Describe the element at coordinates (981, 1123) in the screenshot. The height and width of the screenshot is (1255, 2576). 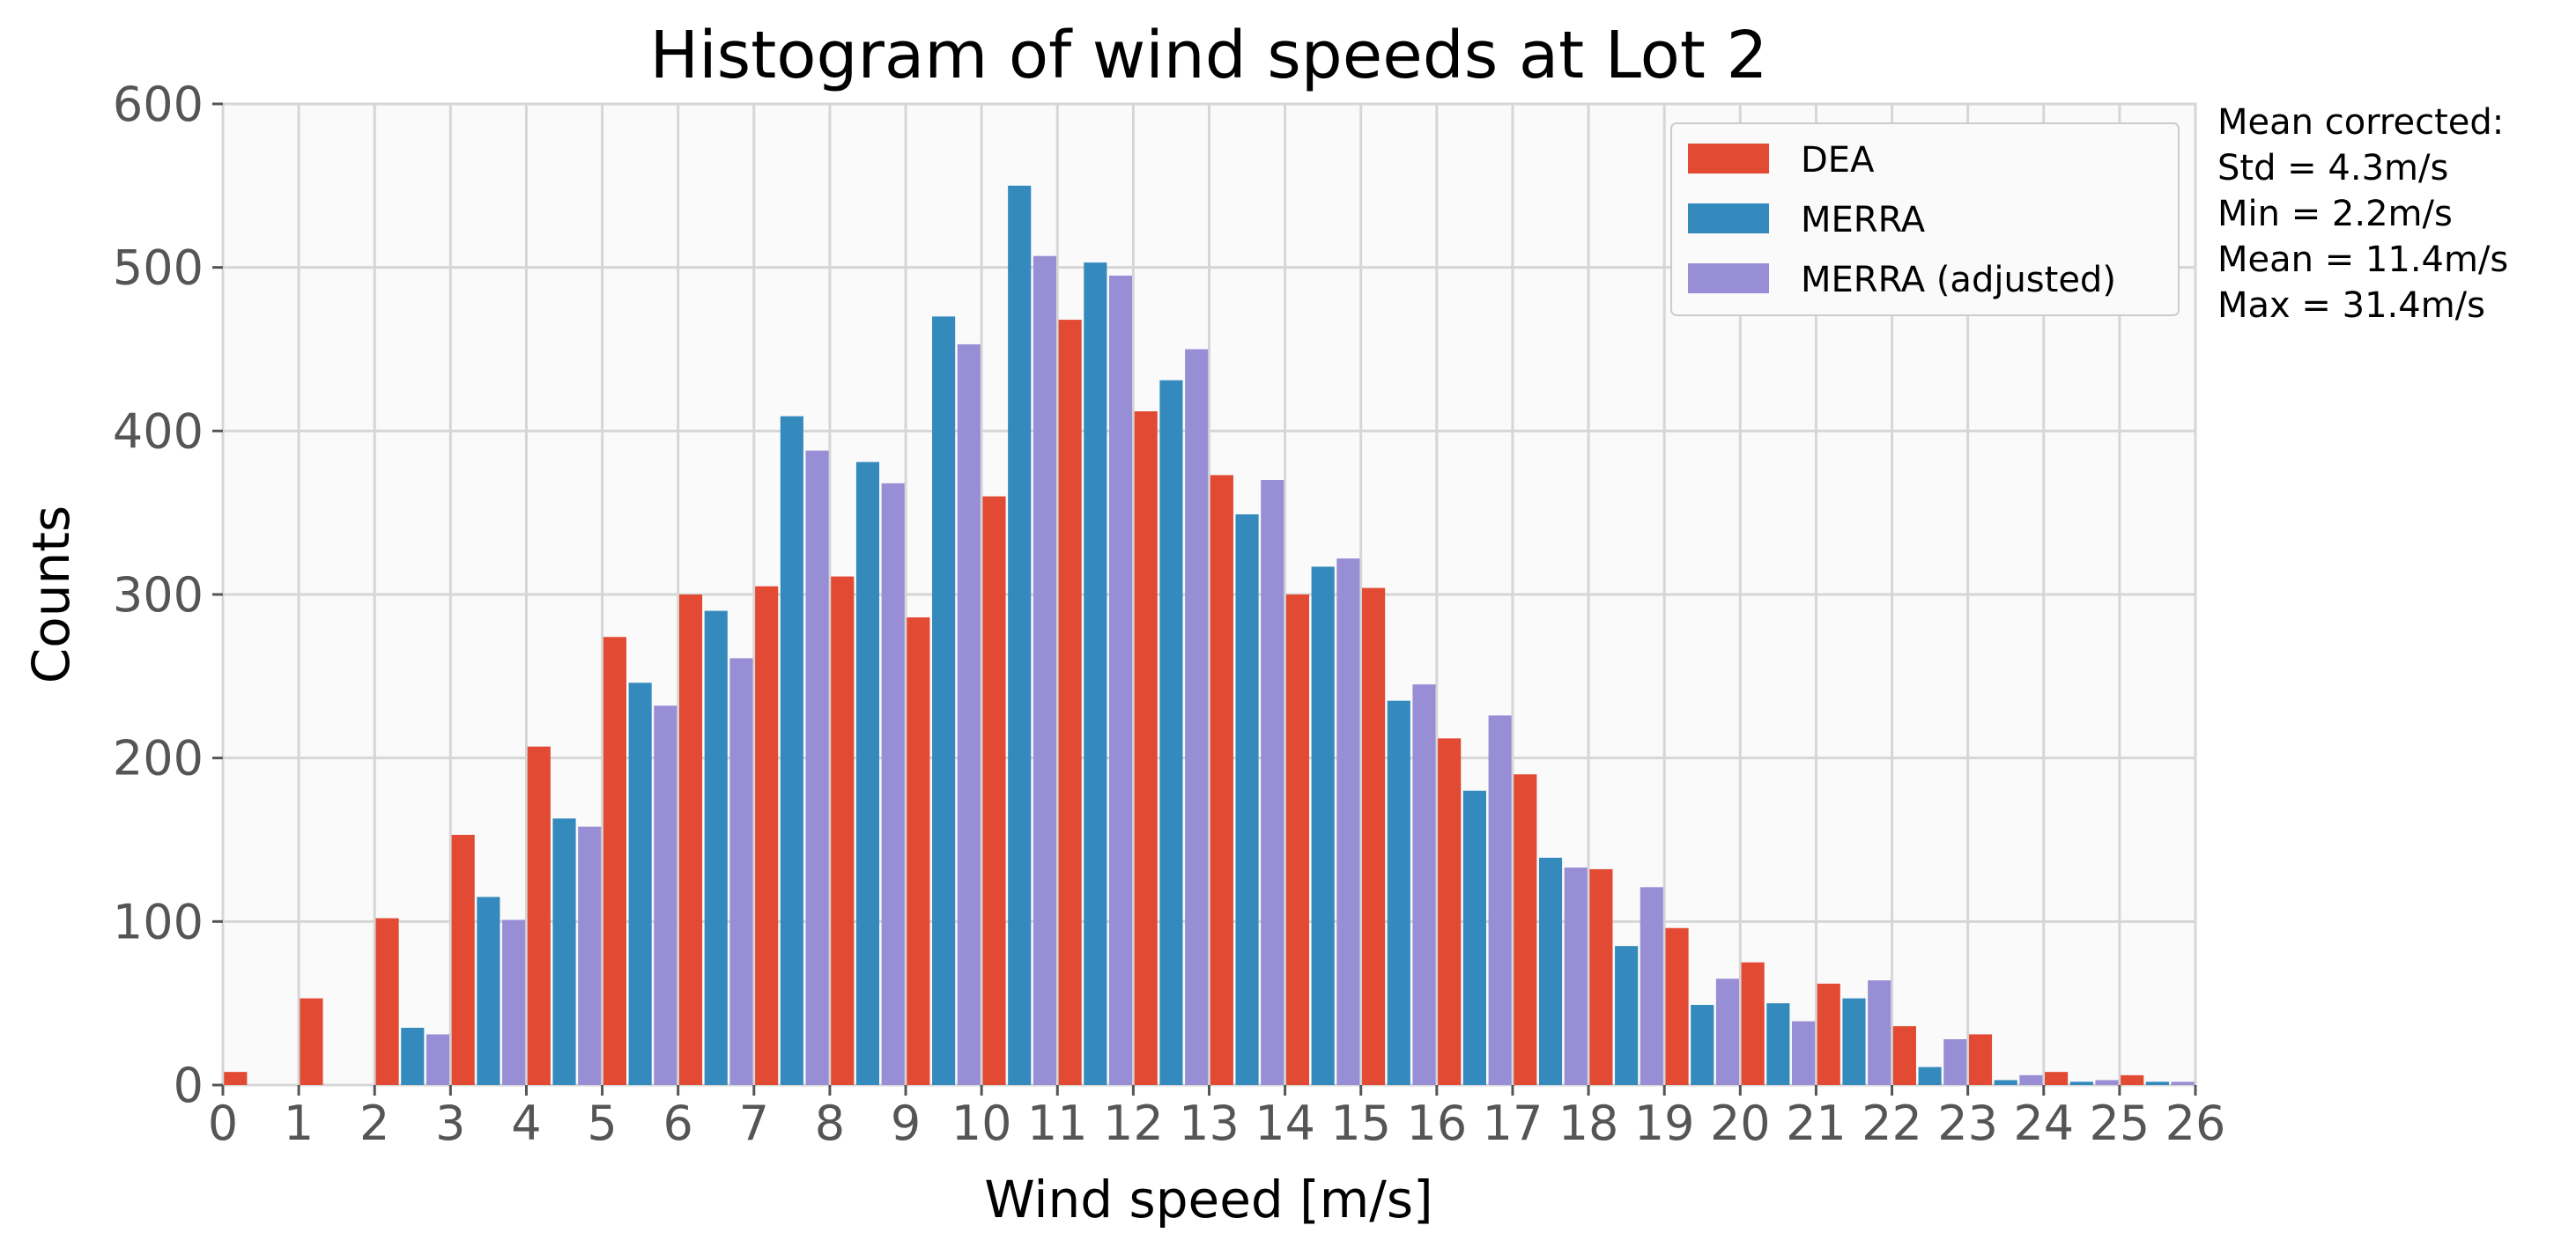
I see `x-tick-label: 10` at that location.